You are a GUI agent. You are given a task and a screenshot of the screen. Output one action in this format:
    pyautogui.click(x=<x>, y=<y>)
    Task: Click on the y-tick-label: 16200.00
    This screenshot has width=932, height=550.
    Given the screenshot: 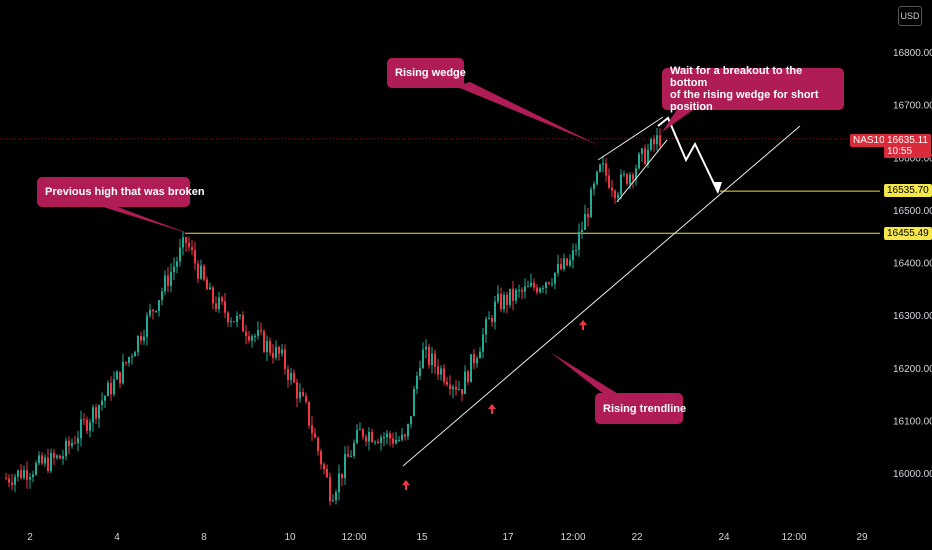 What is the action you would take?
    pyautogui.click(x=912, y=369)
    